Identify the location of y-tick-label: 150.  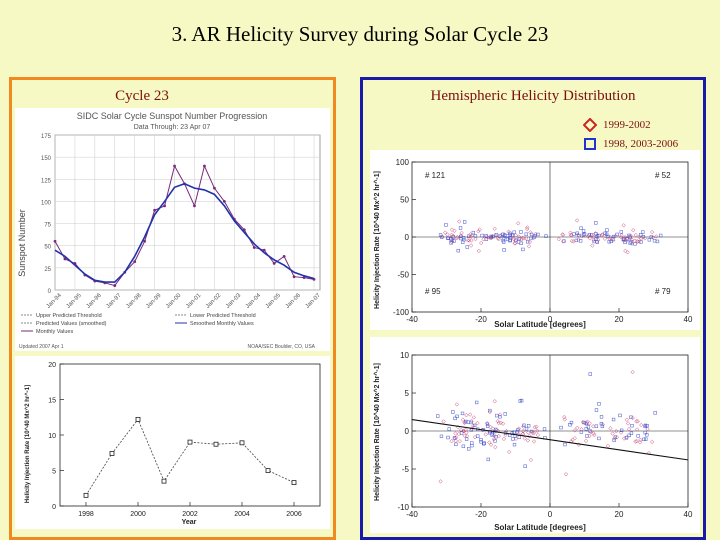
(46, 159).